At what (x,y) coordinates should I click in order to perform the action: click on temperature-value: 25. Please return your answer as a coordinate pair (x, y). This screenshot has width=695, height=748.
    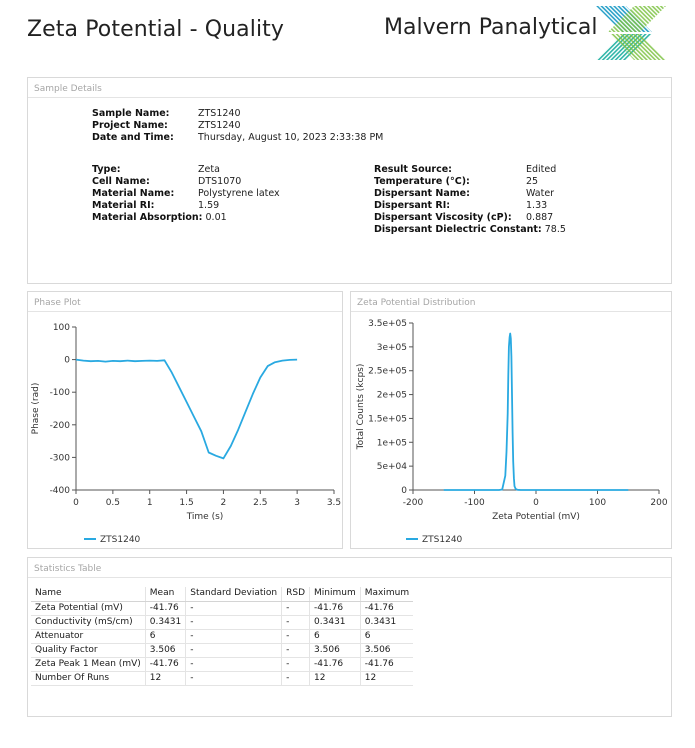
    Looking at the image, I should click on (532, 181).